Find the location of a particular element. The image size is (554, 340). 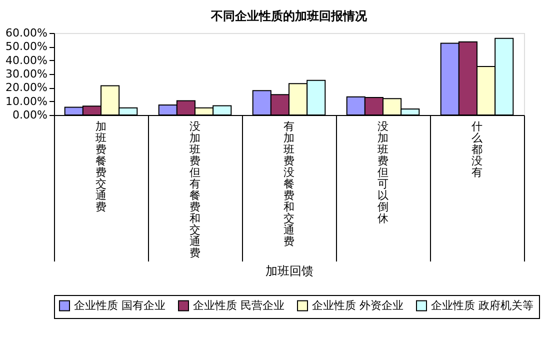

x-tick-label: 什么都没有 is located at coordinates (477, 149).